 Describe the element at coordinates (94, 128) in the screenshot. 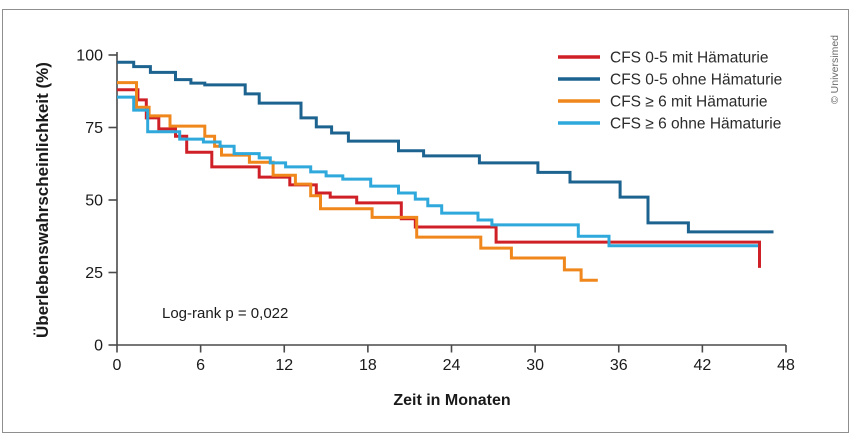

I see `y-tick-label: 75` at that location.